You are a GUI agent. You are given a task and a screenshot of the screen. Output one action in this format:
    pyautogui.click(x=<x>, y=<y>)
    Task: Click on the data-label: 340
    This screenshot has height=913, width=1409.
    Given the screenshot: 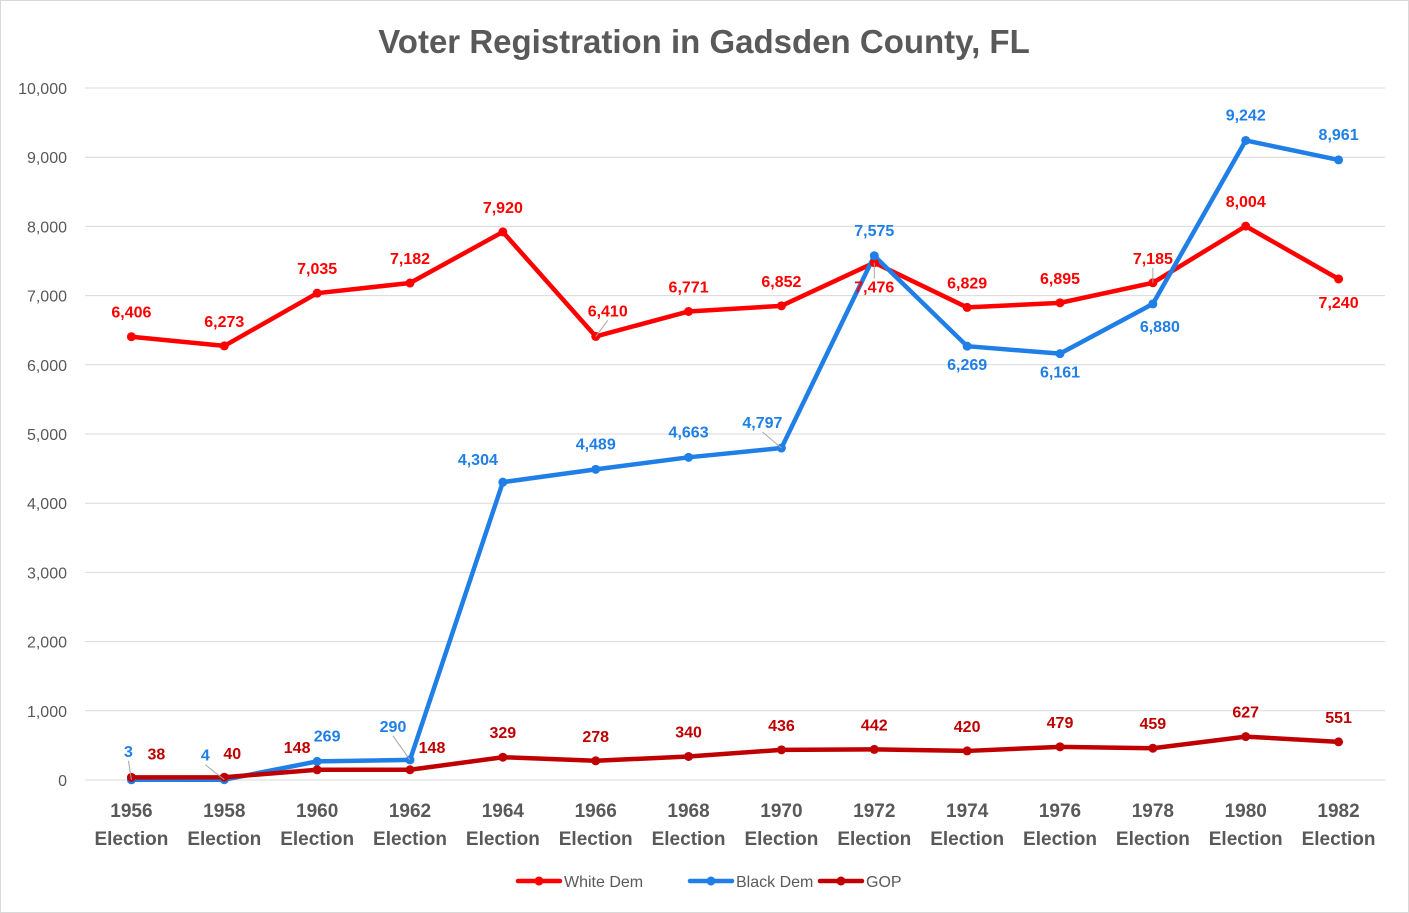 What is the action you would take?
    pyautogui.click(x=688, y=732)
    